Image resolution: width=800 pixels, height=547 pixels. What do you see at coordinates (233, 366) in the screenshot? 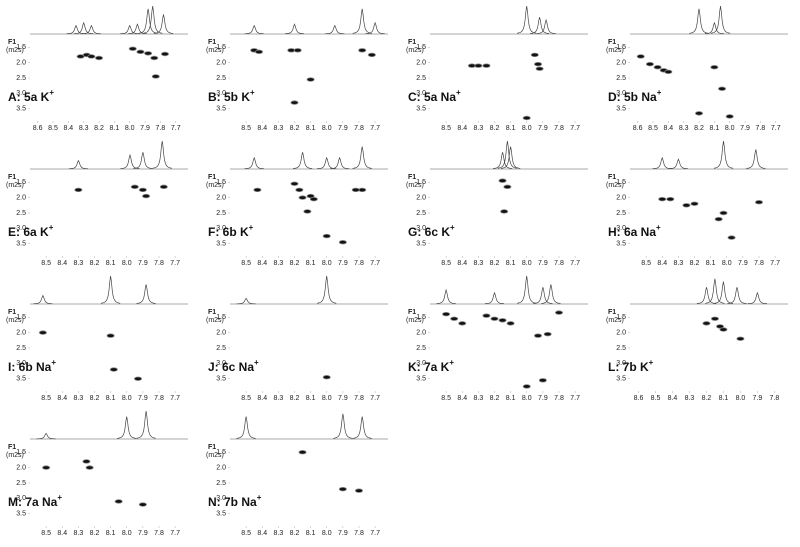
I see `panel-label: J: 6c Na+` at bounding box center [233, 366].